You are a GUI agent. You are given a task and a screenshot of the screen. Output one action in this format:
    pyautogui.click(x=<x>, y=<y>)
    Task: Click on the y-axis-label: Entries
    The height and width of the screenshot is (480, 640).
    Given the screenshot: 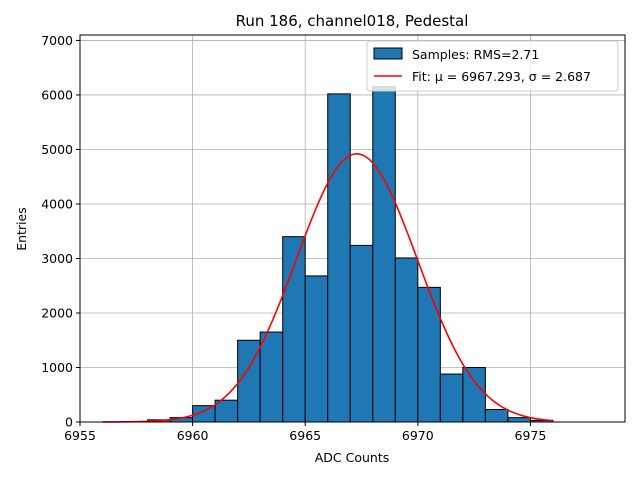 What is the action you would take?
    pyautogui.click(x=21, y=229)
    